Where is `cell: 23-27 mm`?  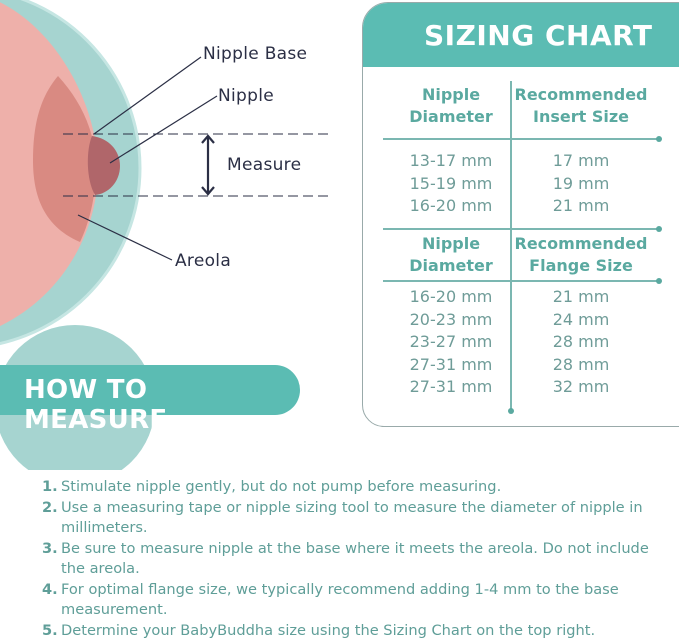
cell: 23-27 mm is located at coordinates (451, 341).